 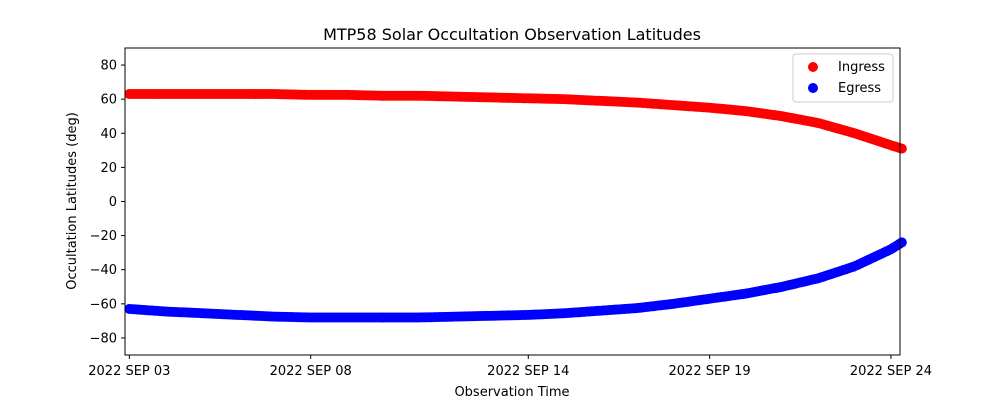 I want to click on y-axis: −80 −60 −40 −20 0 20 40 60 80, so click(x=107, y=202).